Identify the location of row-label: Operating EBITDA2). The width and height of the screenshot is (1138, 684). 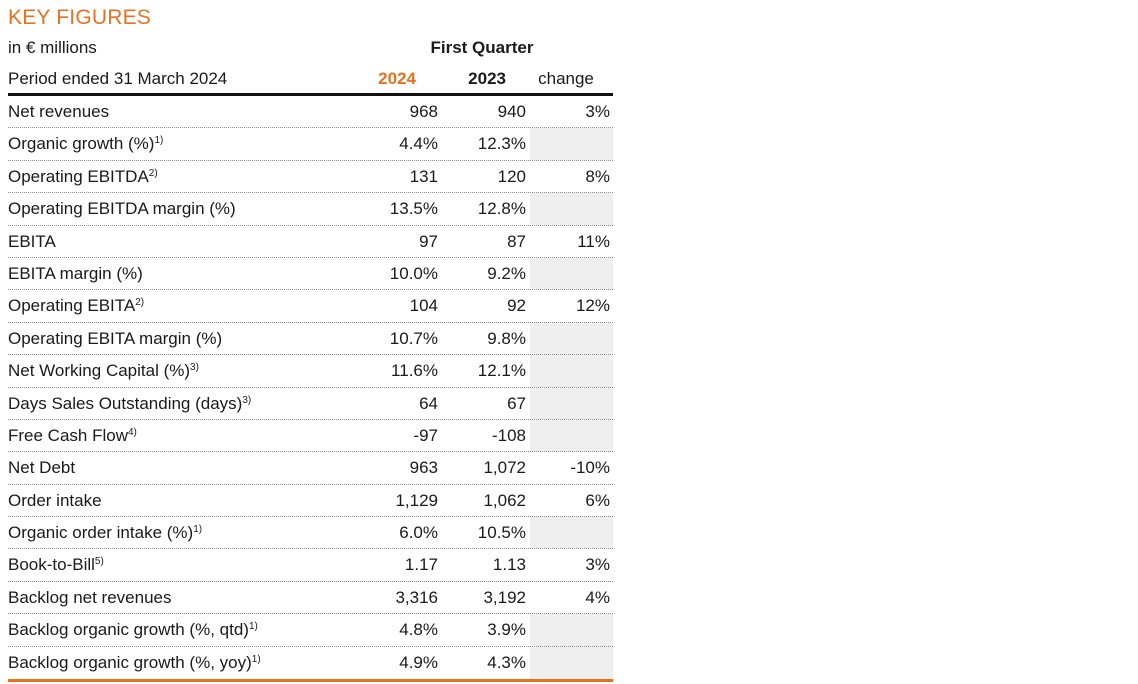
(83, 177).